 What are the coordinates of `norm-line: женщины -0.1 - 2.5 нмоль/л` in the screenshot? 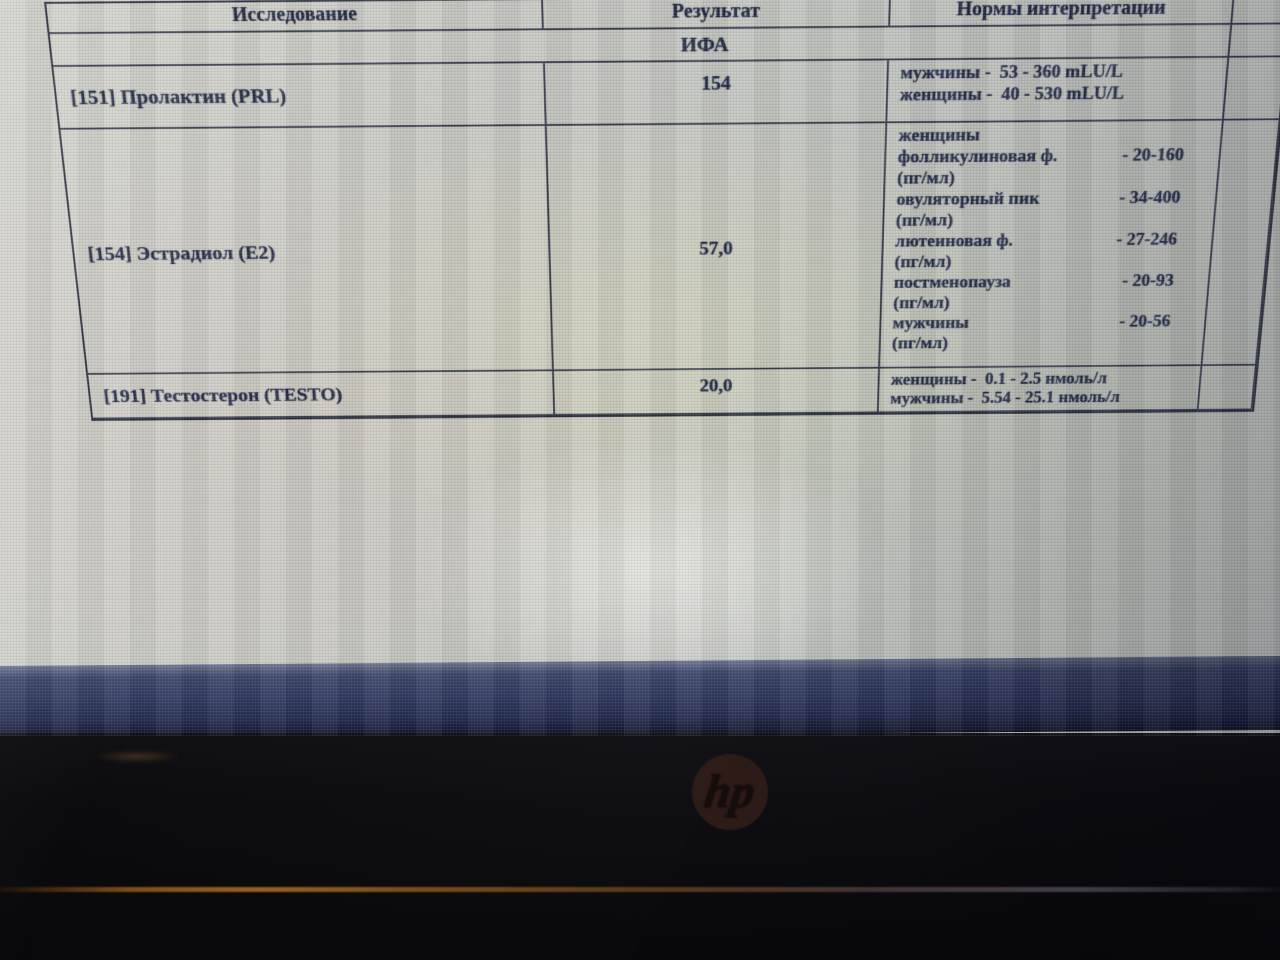 It's located at (999, 379).